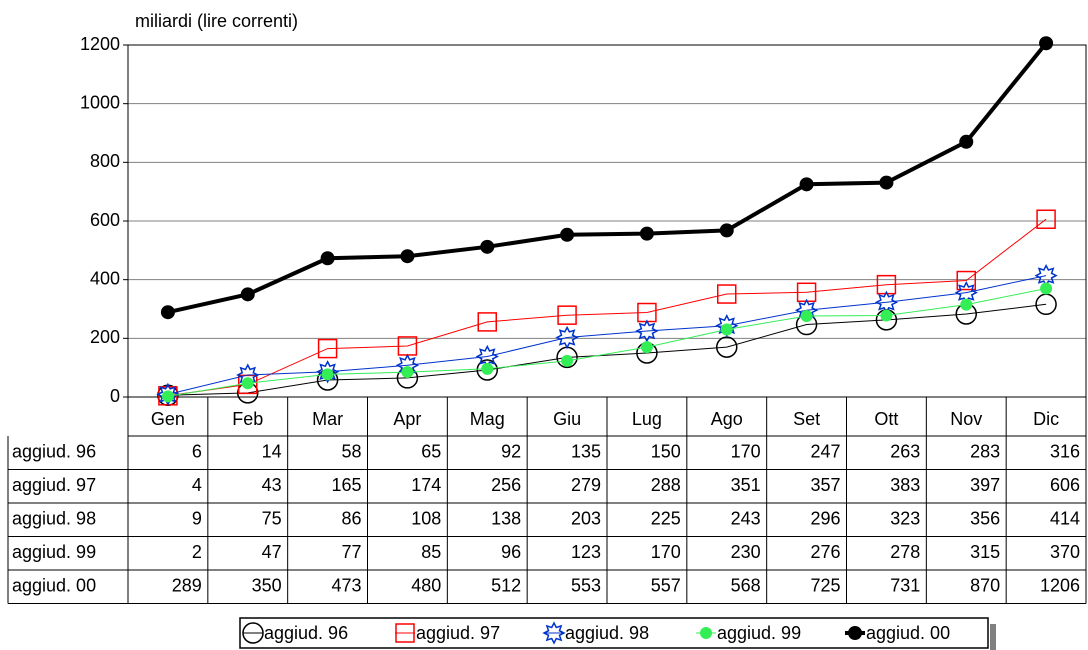  Describe the element at coordinates (746, 552) in the screenshot. I see `table-cell: 230` at that location.